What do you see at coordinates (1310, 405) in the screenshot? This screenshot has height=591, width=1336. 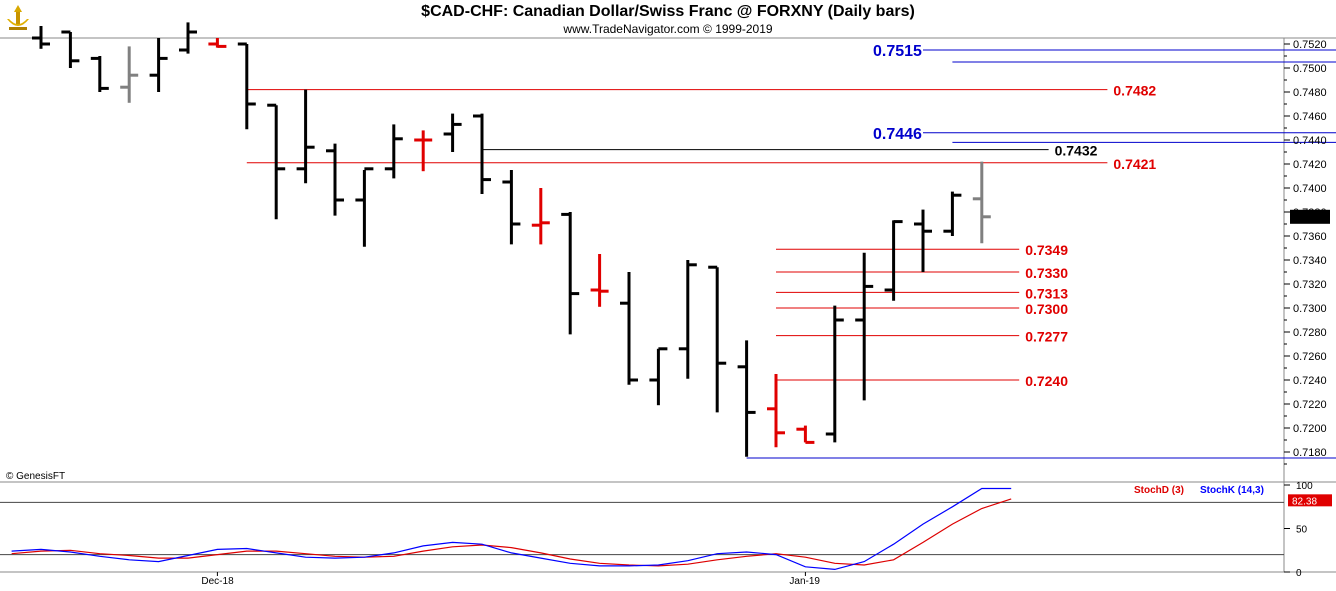 I see `y-tick-label: 0.7220` at bounding box center [1310, 405].